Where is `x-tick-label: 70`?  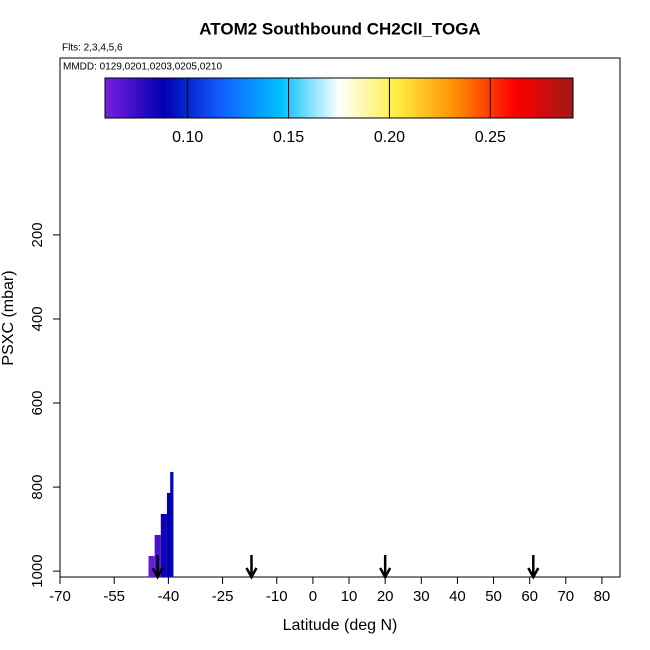
x-tick-label: 70 is located at coordinates (565, 596).